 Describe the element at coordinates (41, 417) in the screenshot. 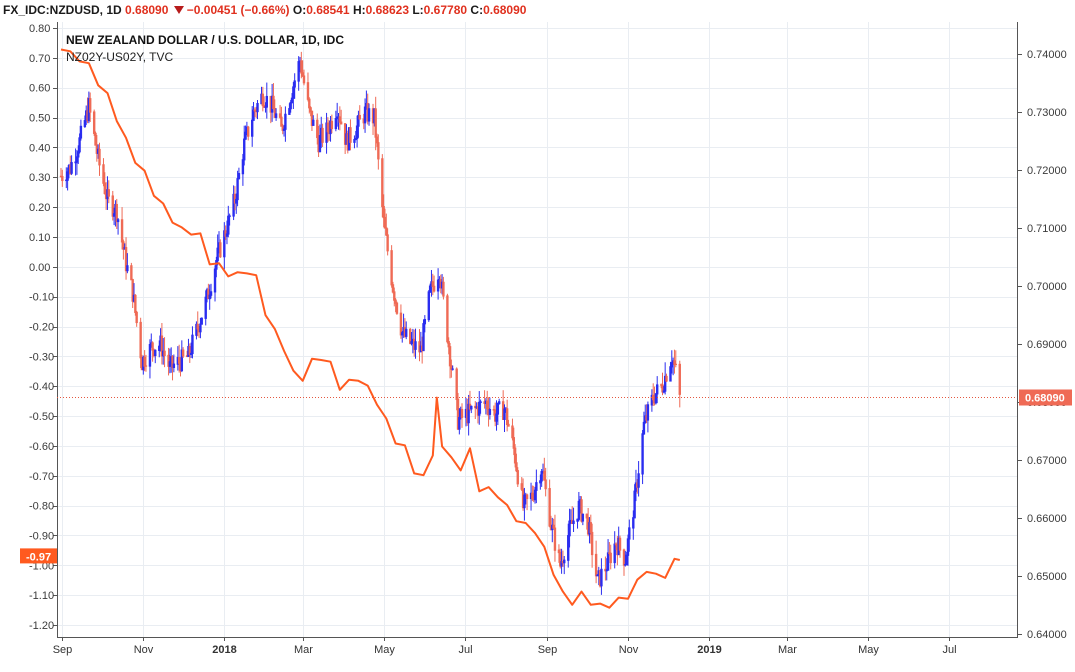

I see `left-tick-label: -0.50` at that location.